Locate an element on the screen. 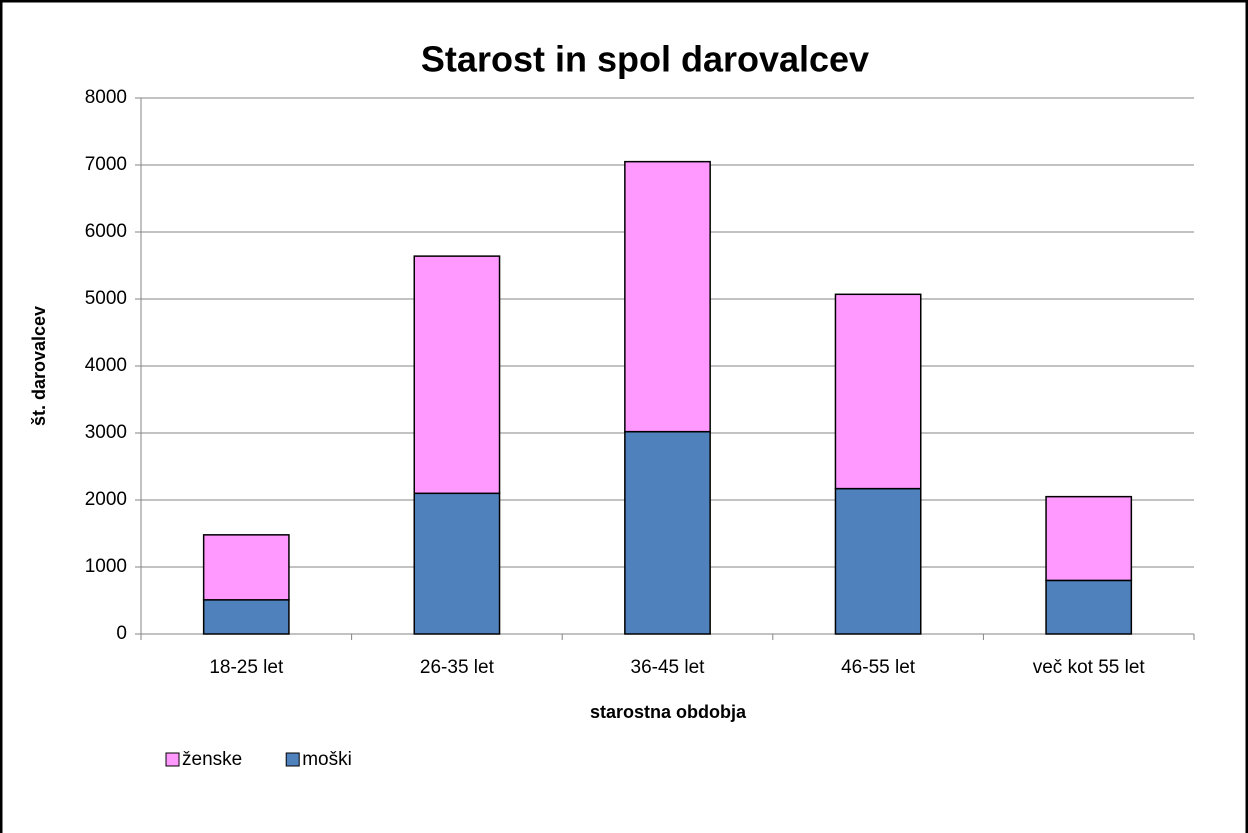 This screenshot has height=833, width=1248. y-tick-label: 8000 is located at coordinates (106, 97).